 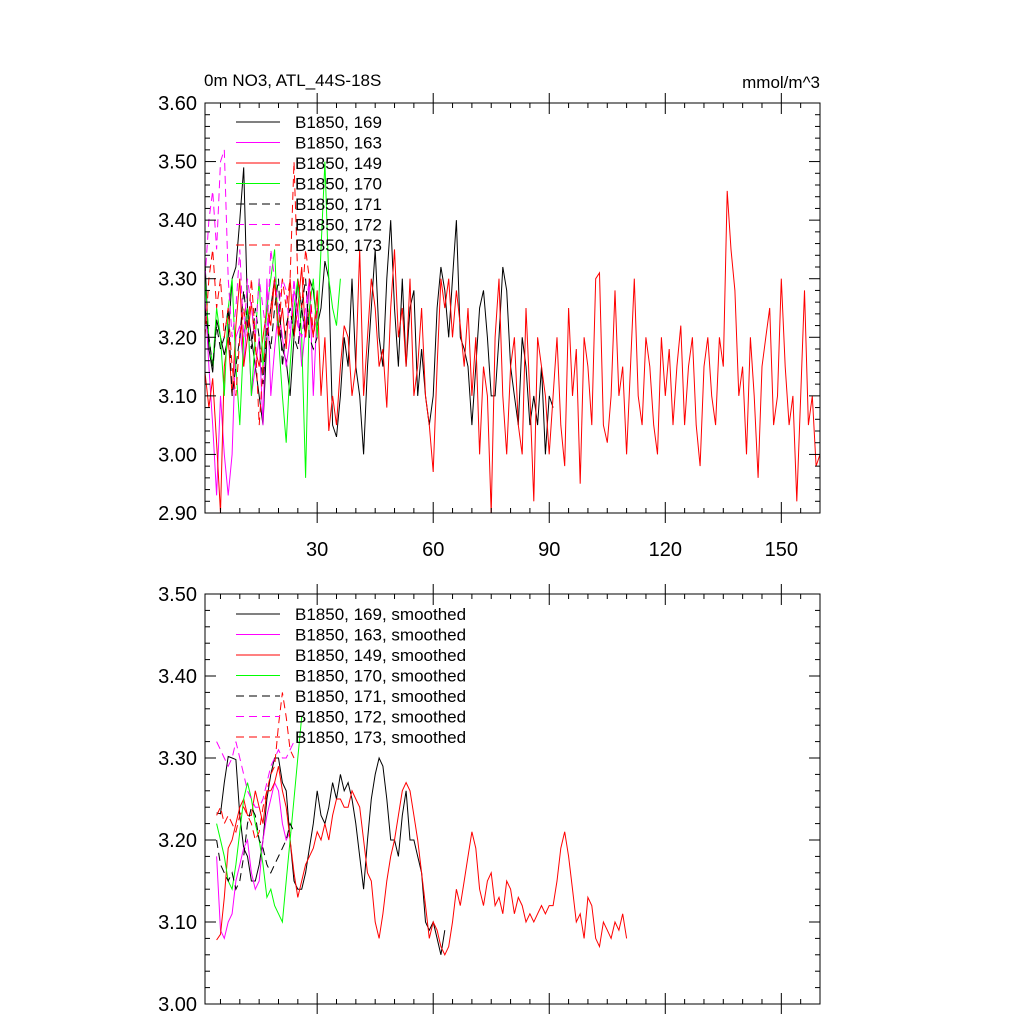 What do you see at coordinates (380, 655) in the screenshot?
I see `legend-label: B1850, 149, smoothed` at bounding box center [380, 655].